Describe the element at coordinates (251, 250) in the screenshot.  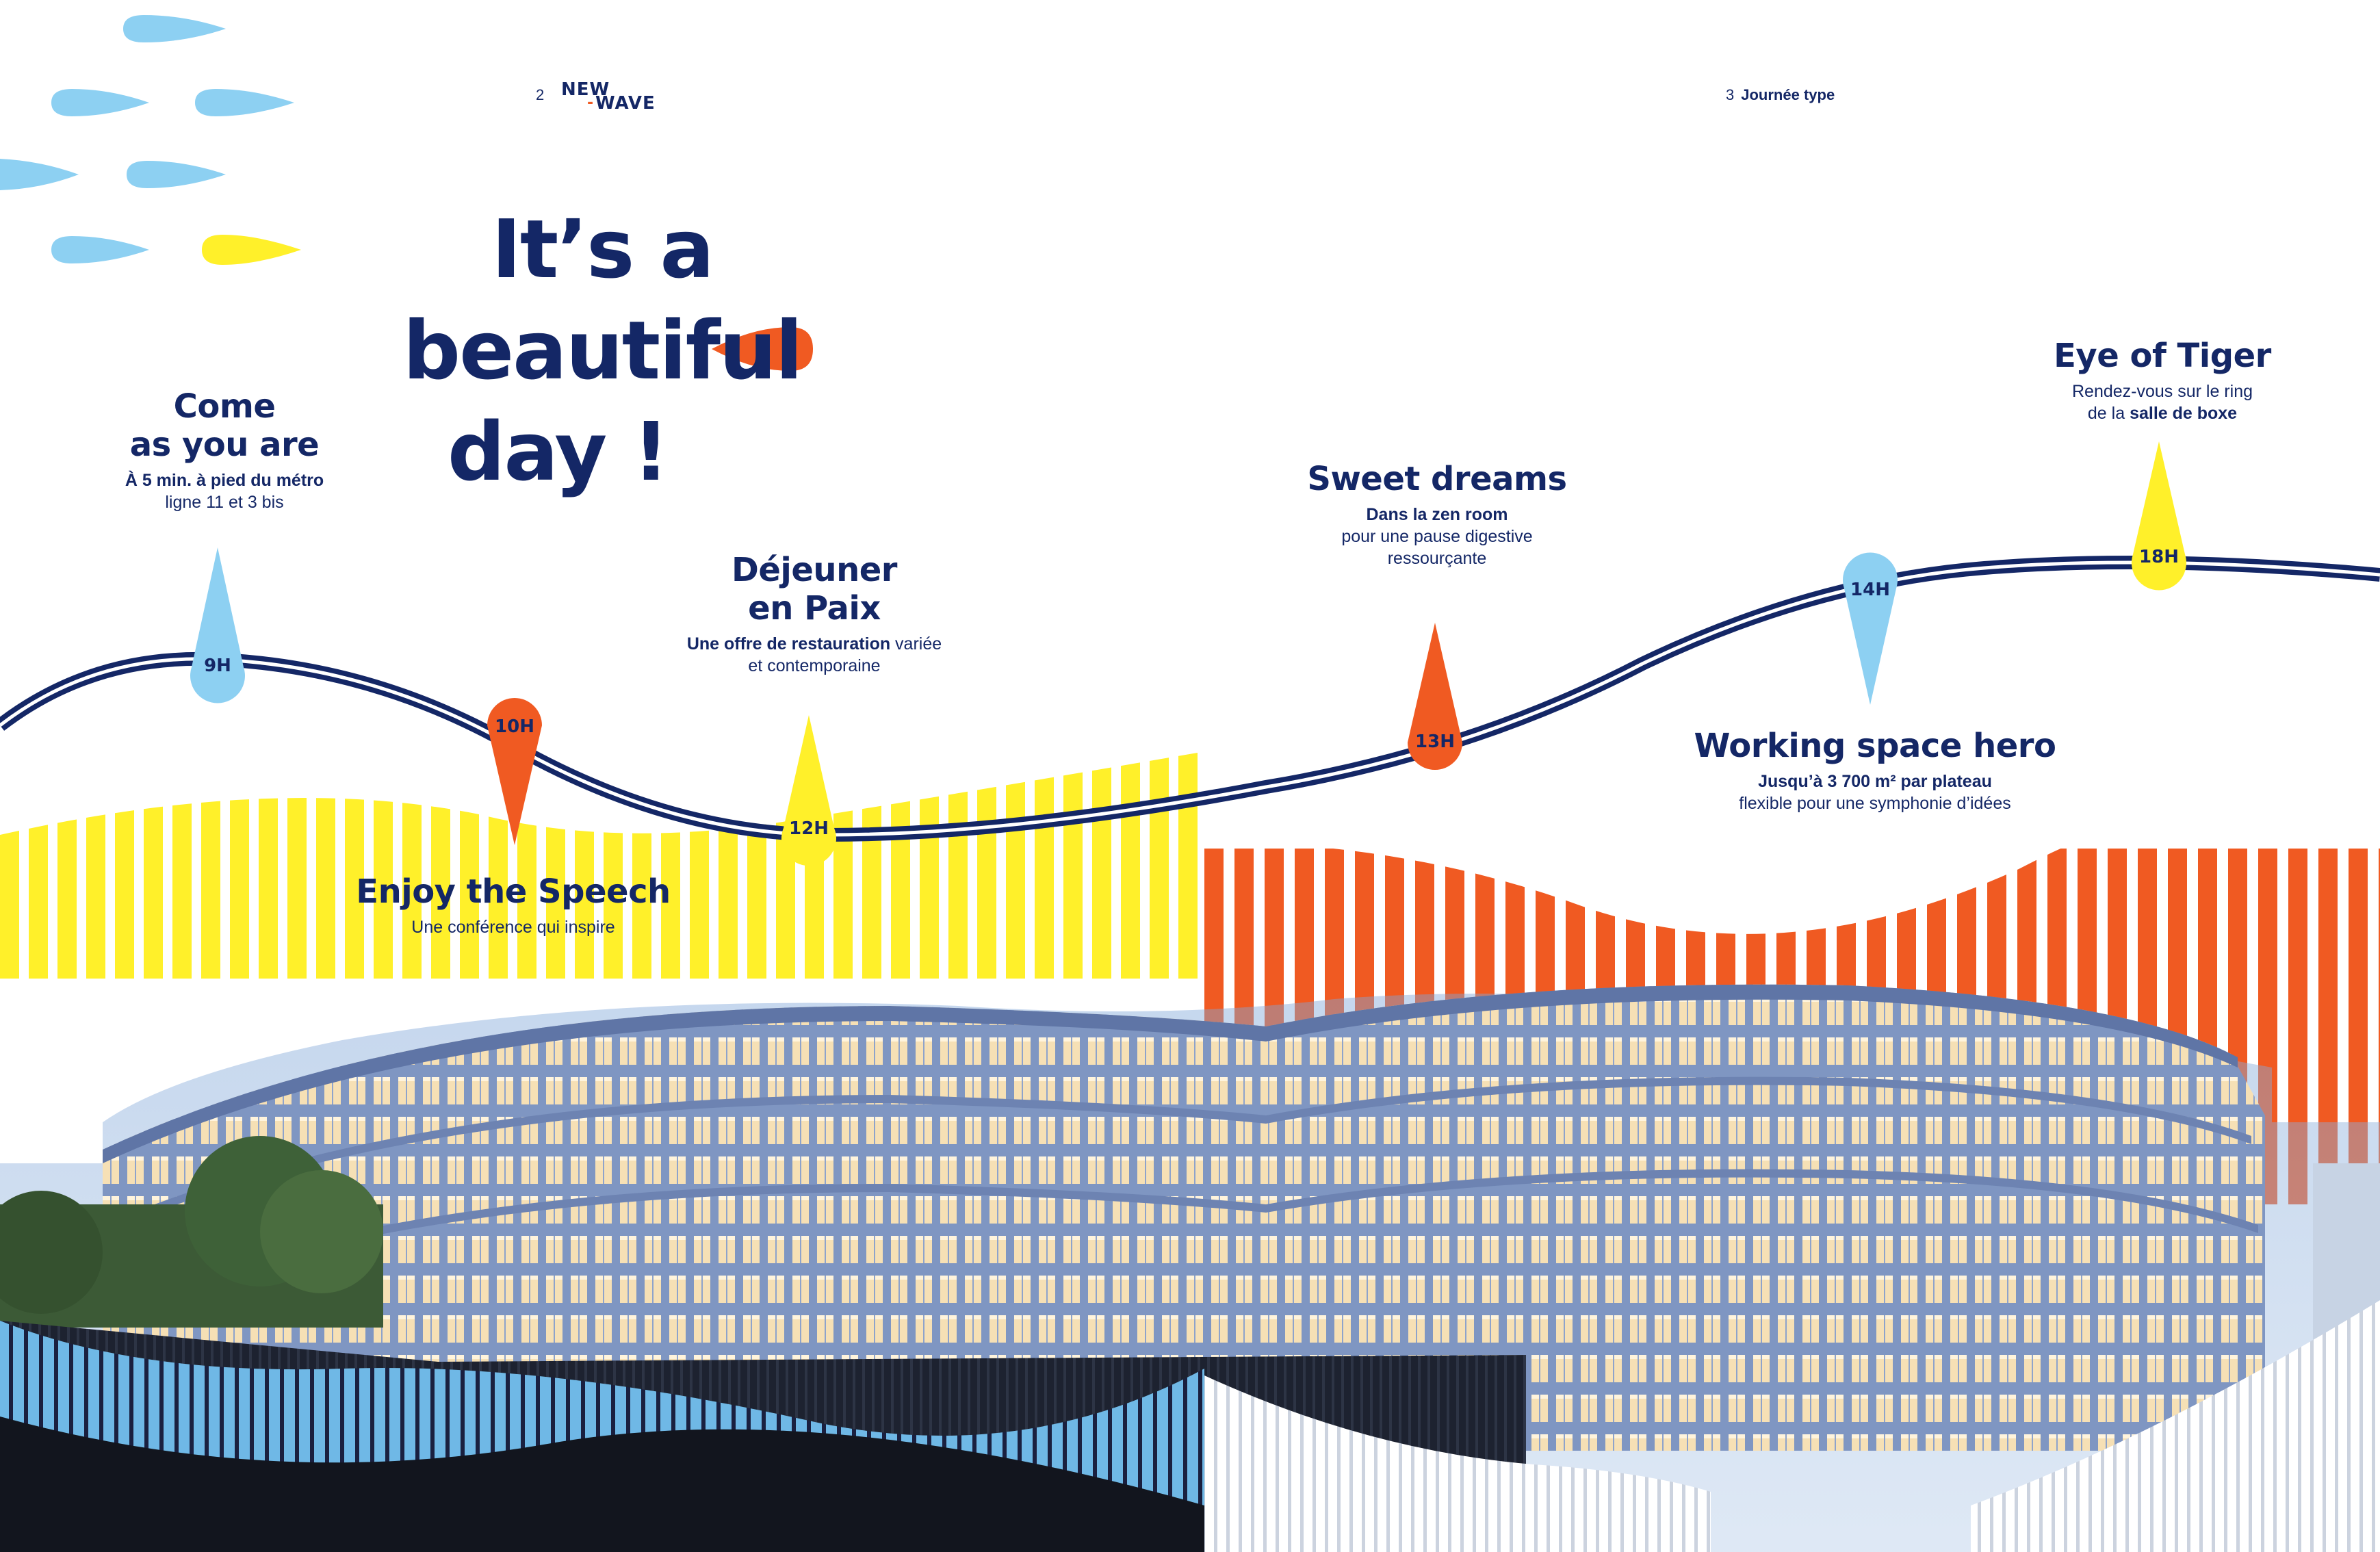
I see `yellow-drop-decoration` at that location.